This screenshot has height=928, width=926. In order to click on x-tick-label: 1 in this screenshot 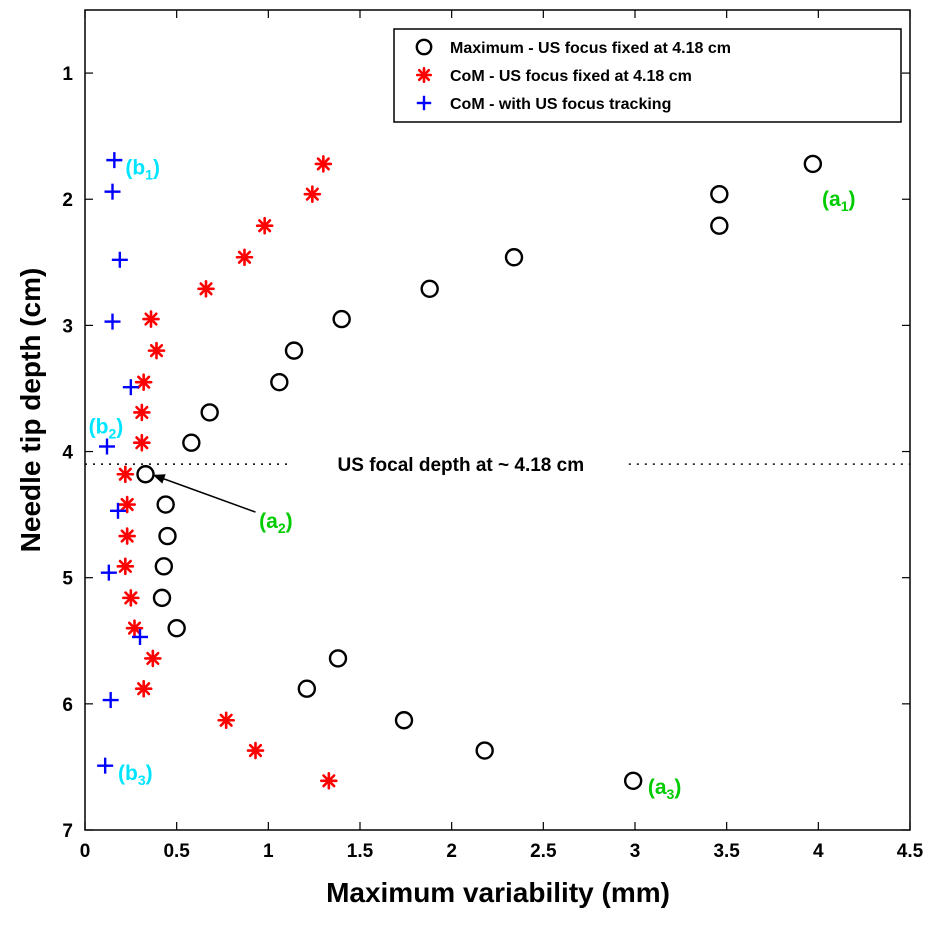, I will do `click(268, 851)`.